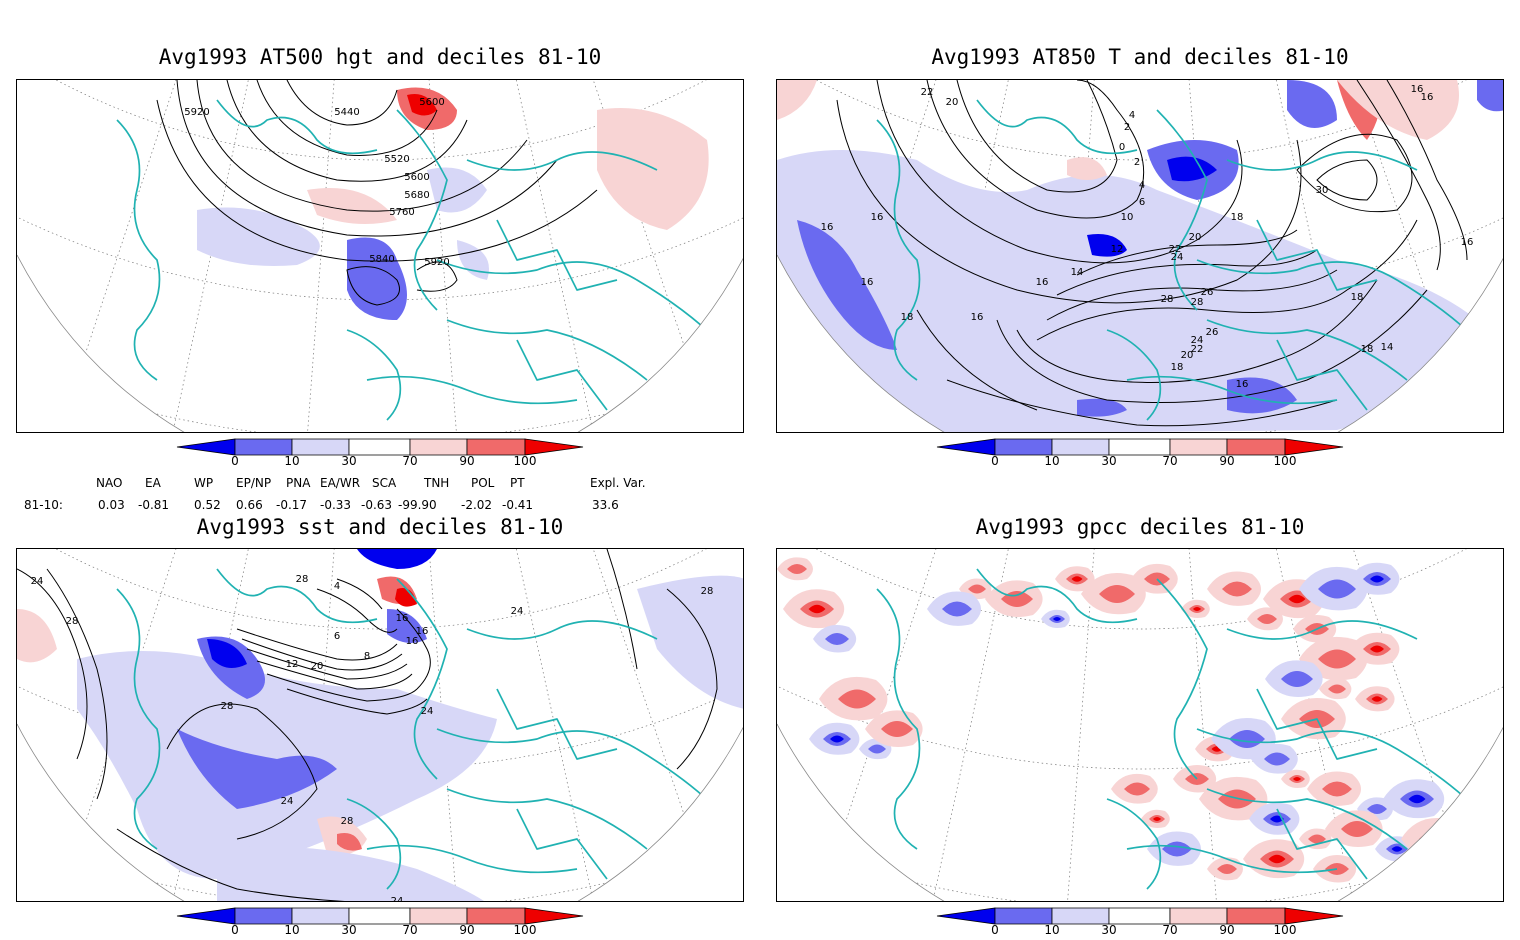  I want to click on contour-label: 5840, so click(381, 259).